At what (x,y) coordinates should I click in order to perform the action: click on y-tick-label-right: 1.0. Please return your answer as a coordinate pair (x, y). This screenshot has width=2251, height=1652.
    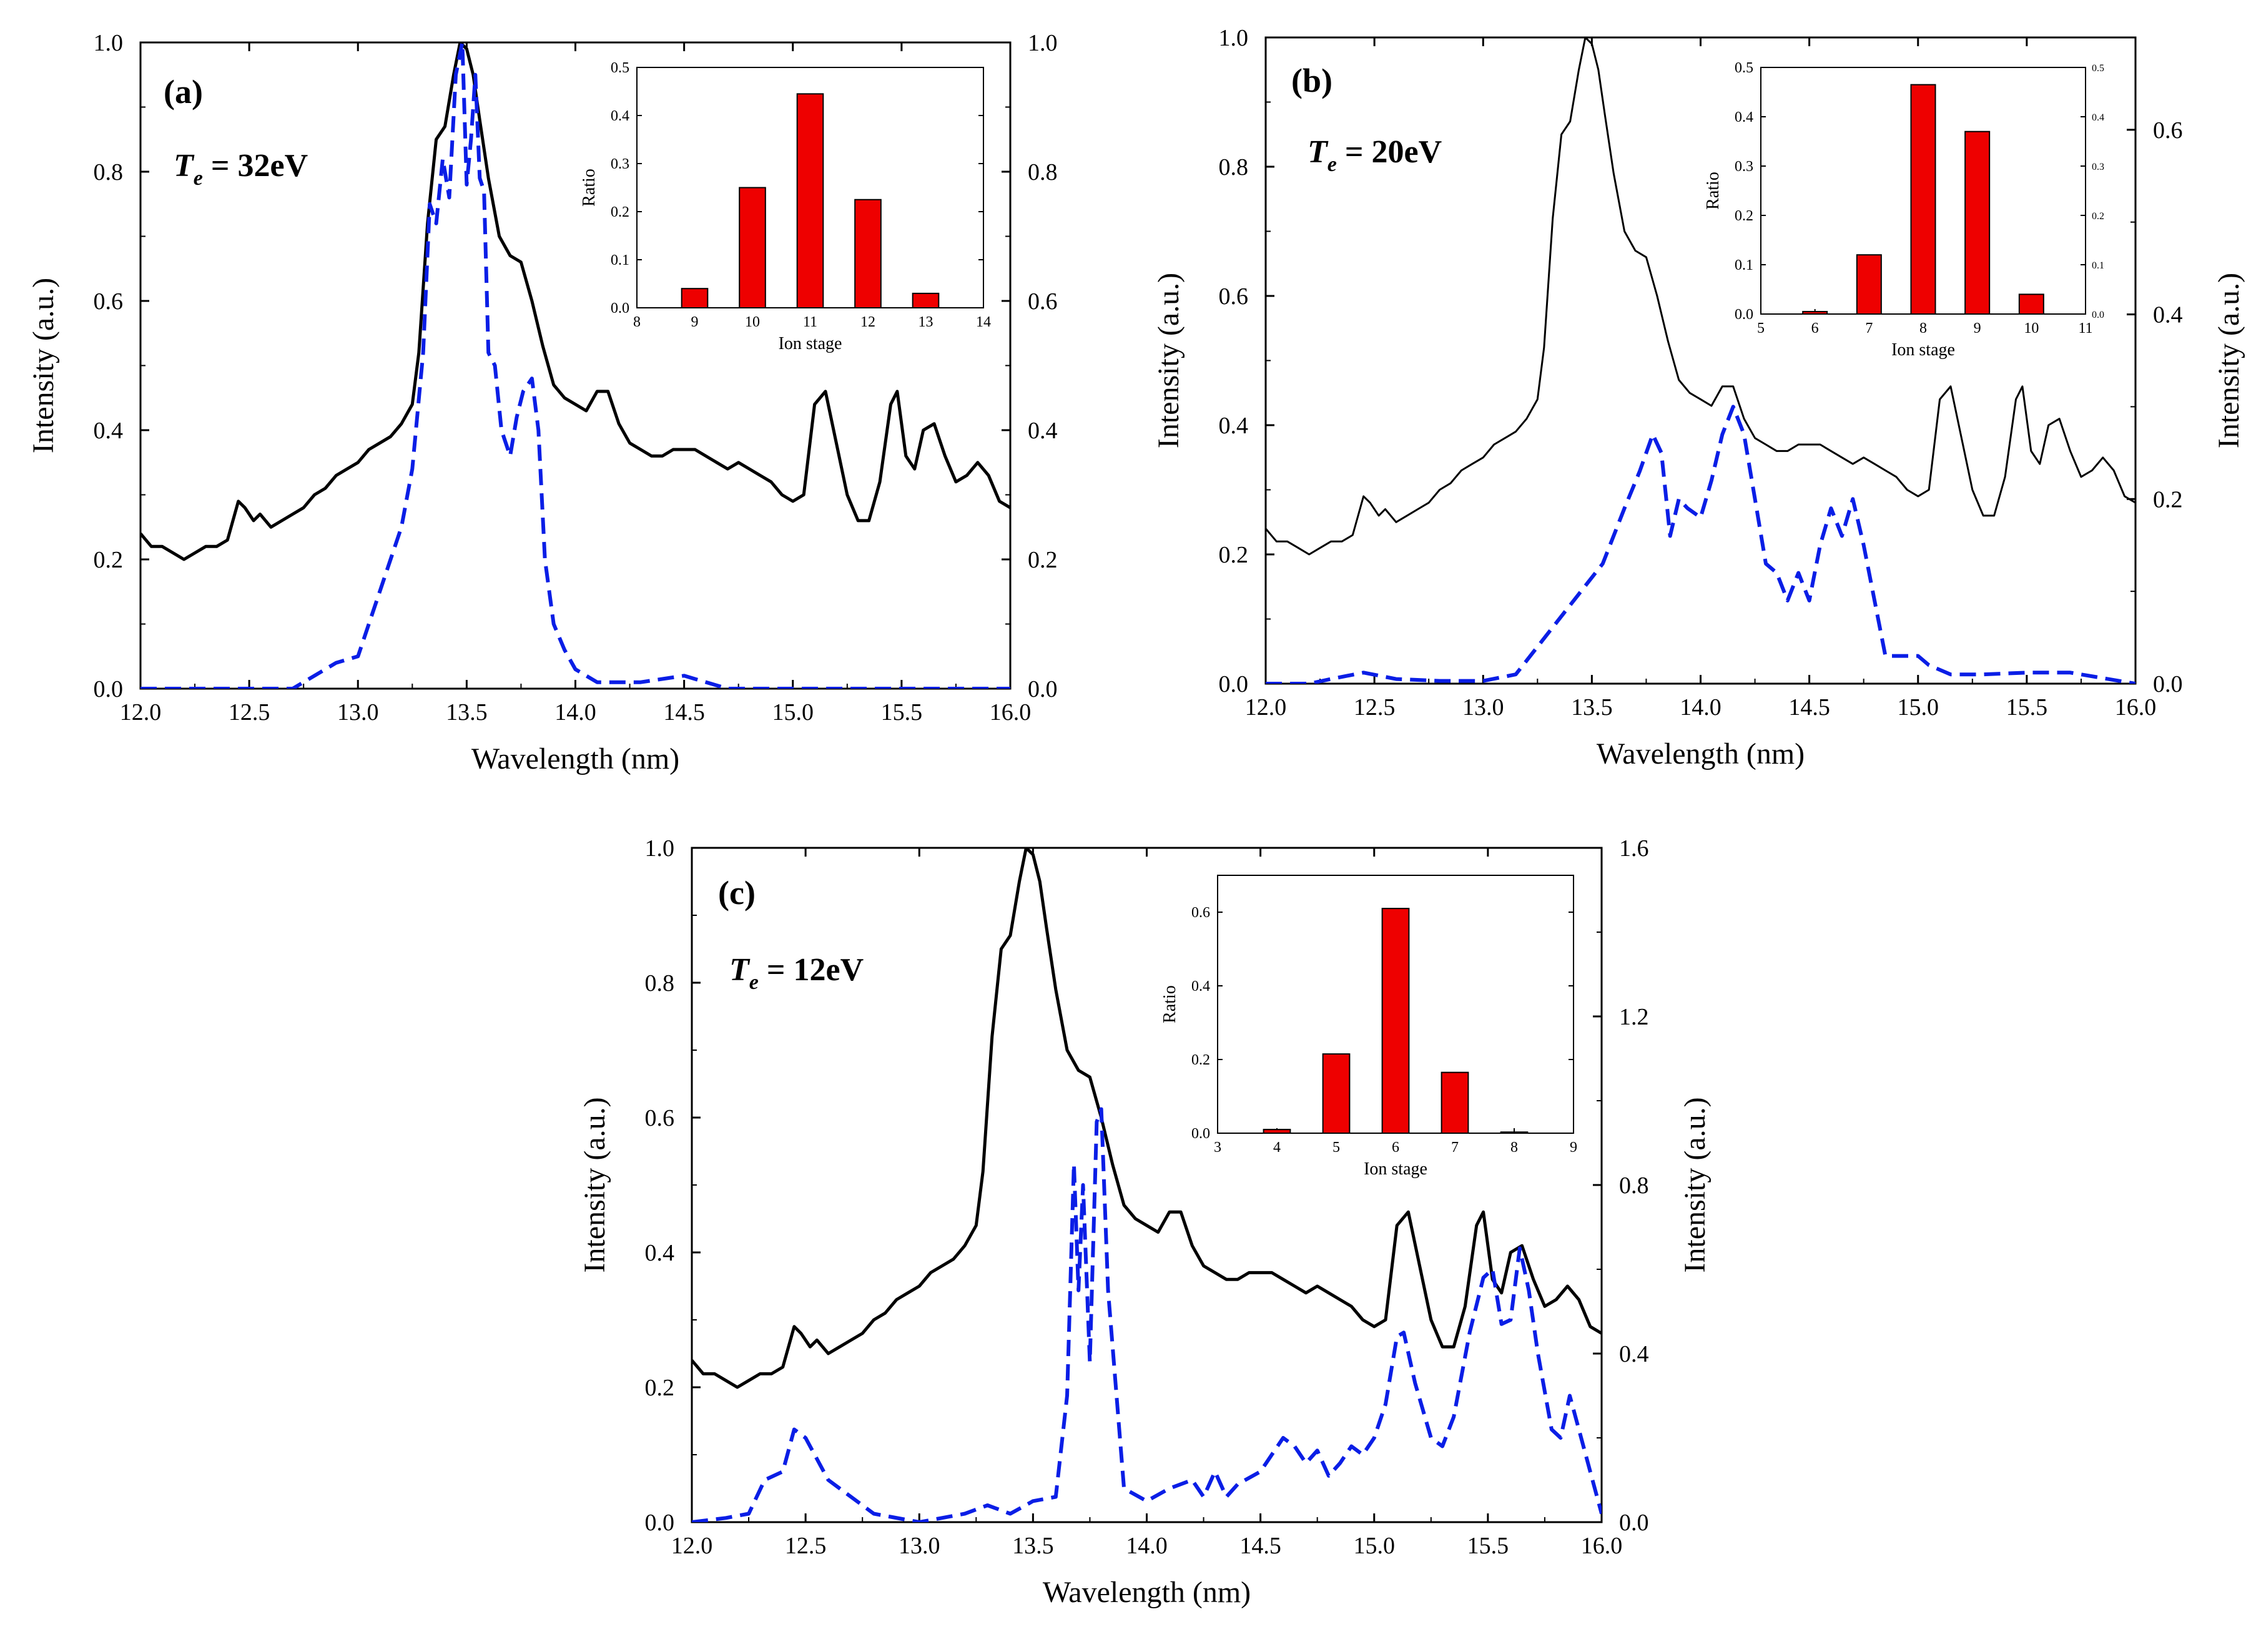
    Looking at the image, I should click on (1043, 43).